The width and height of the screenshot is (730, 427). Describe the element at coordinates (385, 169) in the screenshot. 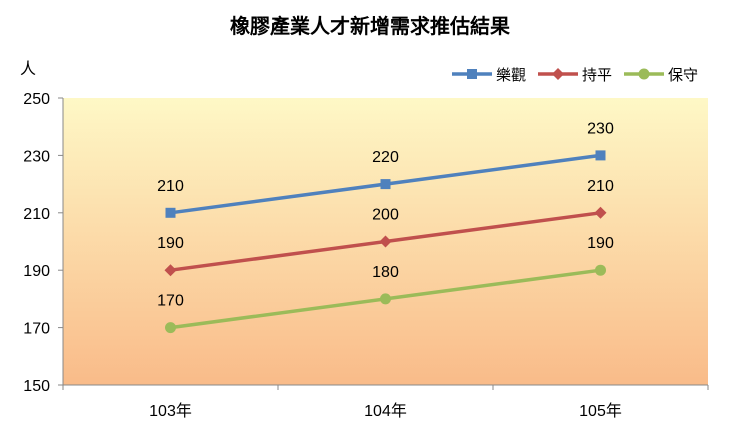

I see `series-1: 210 220 230` at that location.